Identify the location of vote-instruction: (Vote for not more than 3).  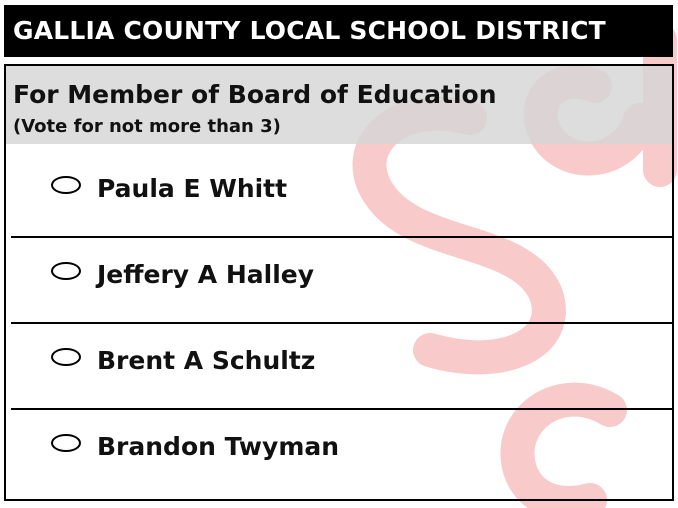
(147, 126).